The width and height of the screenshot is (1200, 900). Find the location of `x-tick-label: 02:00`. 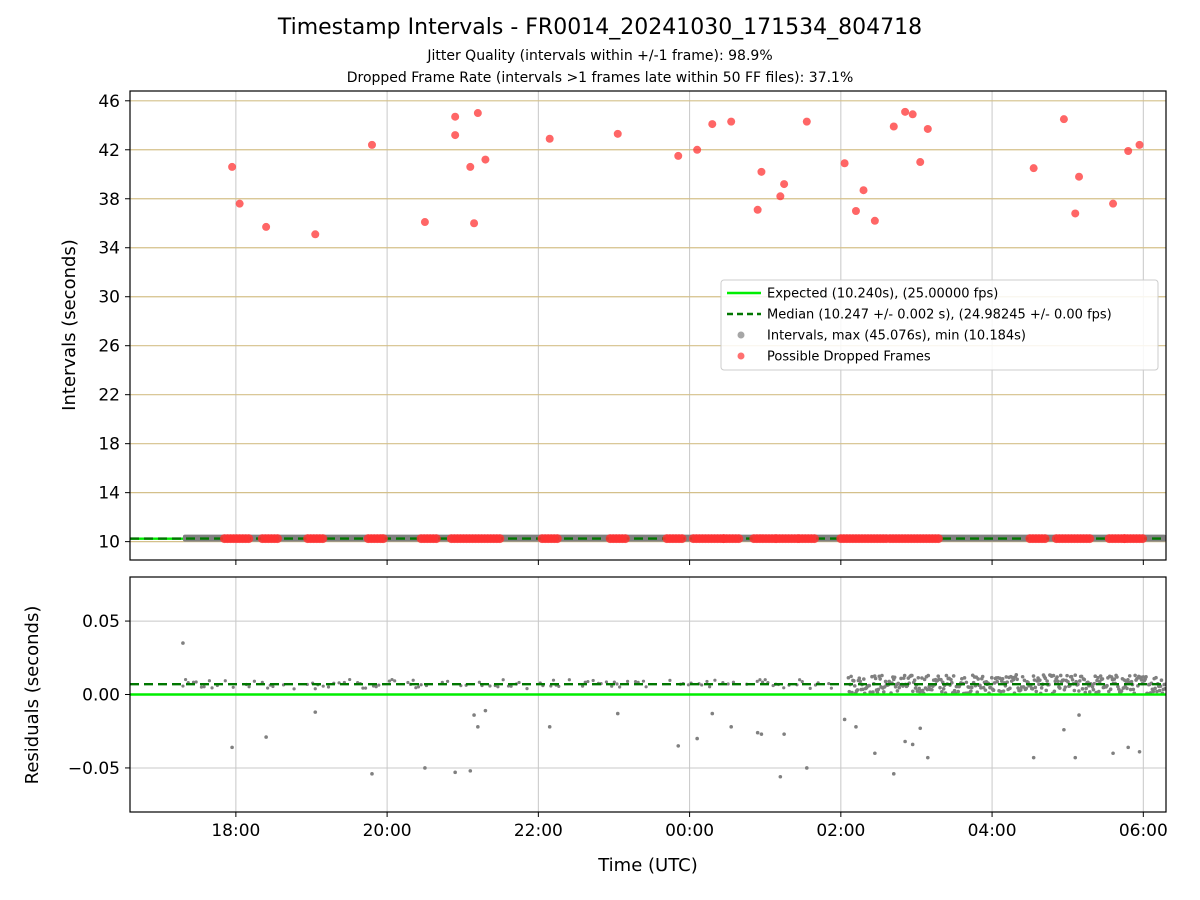

x-tick-label: 02:00 is located at coordinates (840, 831).